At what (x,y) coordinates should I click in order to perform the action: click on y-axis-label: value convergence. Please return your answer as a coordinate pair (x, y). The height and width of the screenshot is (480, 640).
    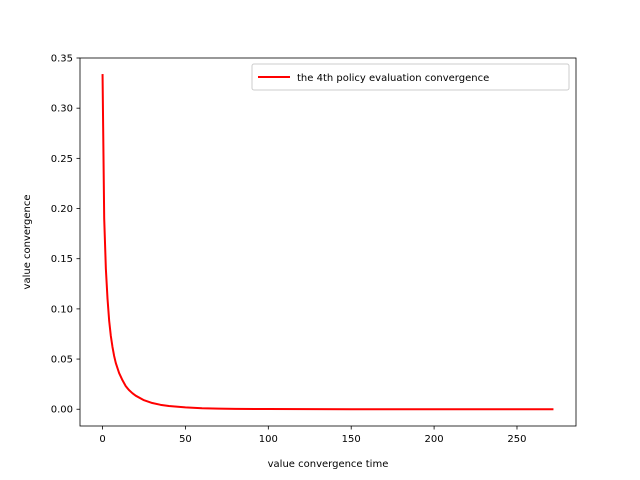
    Looking at the image, I should click on (27, 242).